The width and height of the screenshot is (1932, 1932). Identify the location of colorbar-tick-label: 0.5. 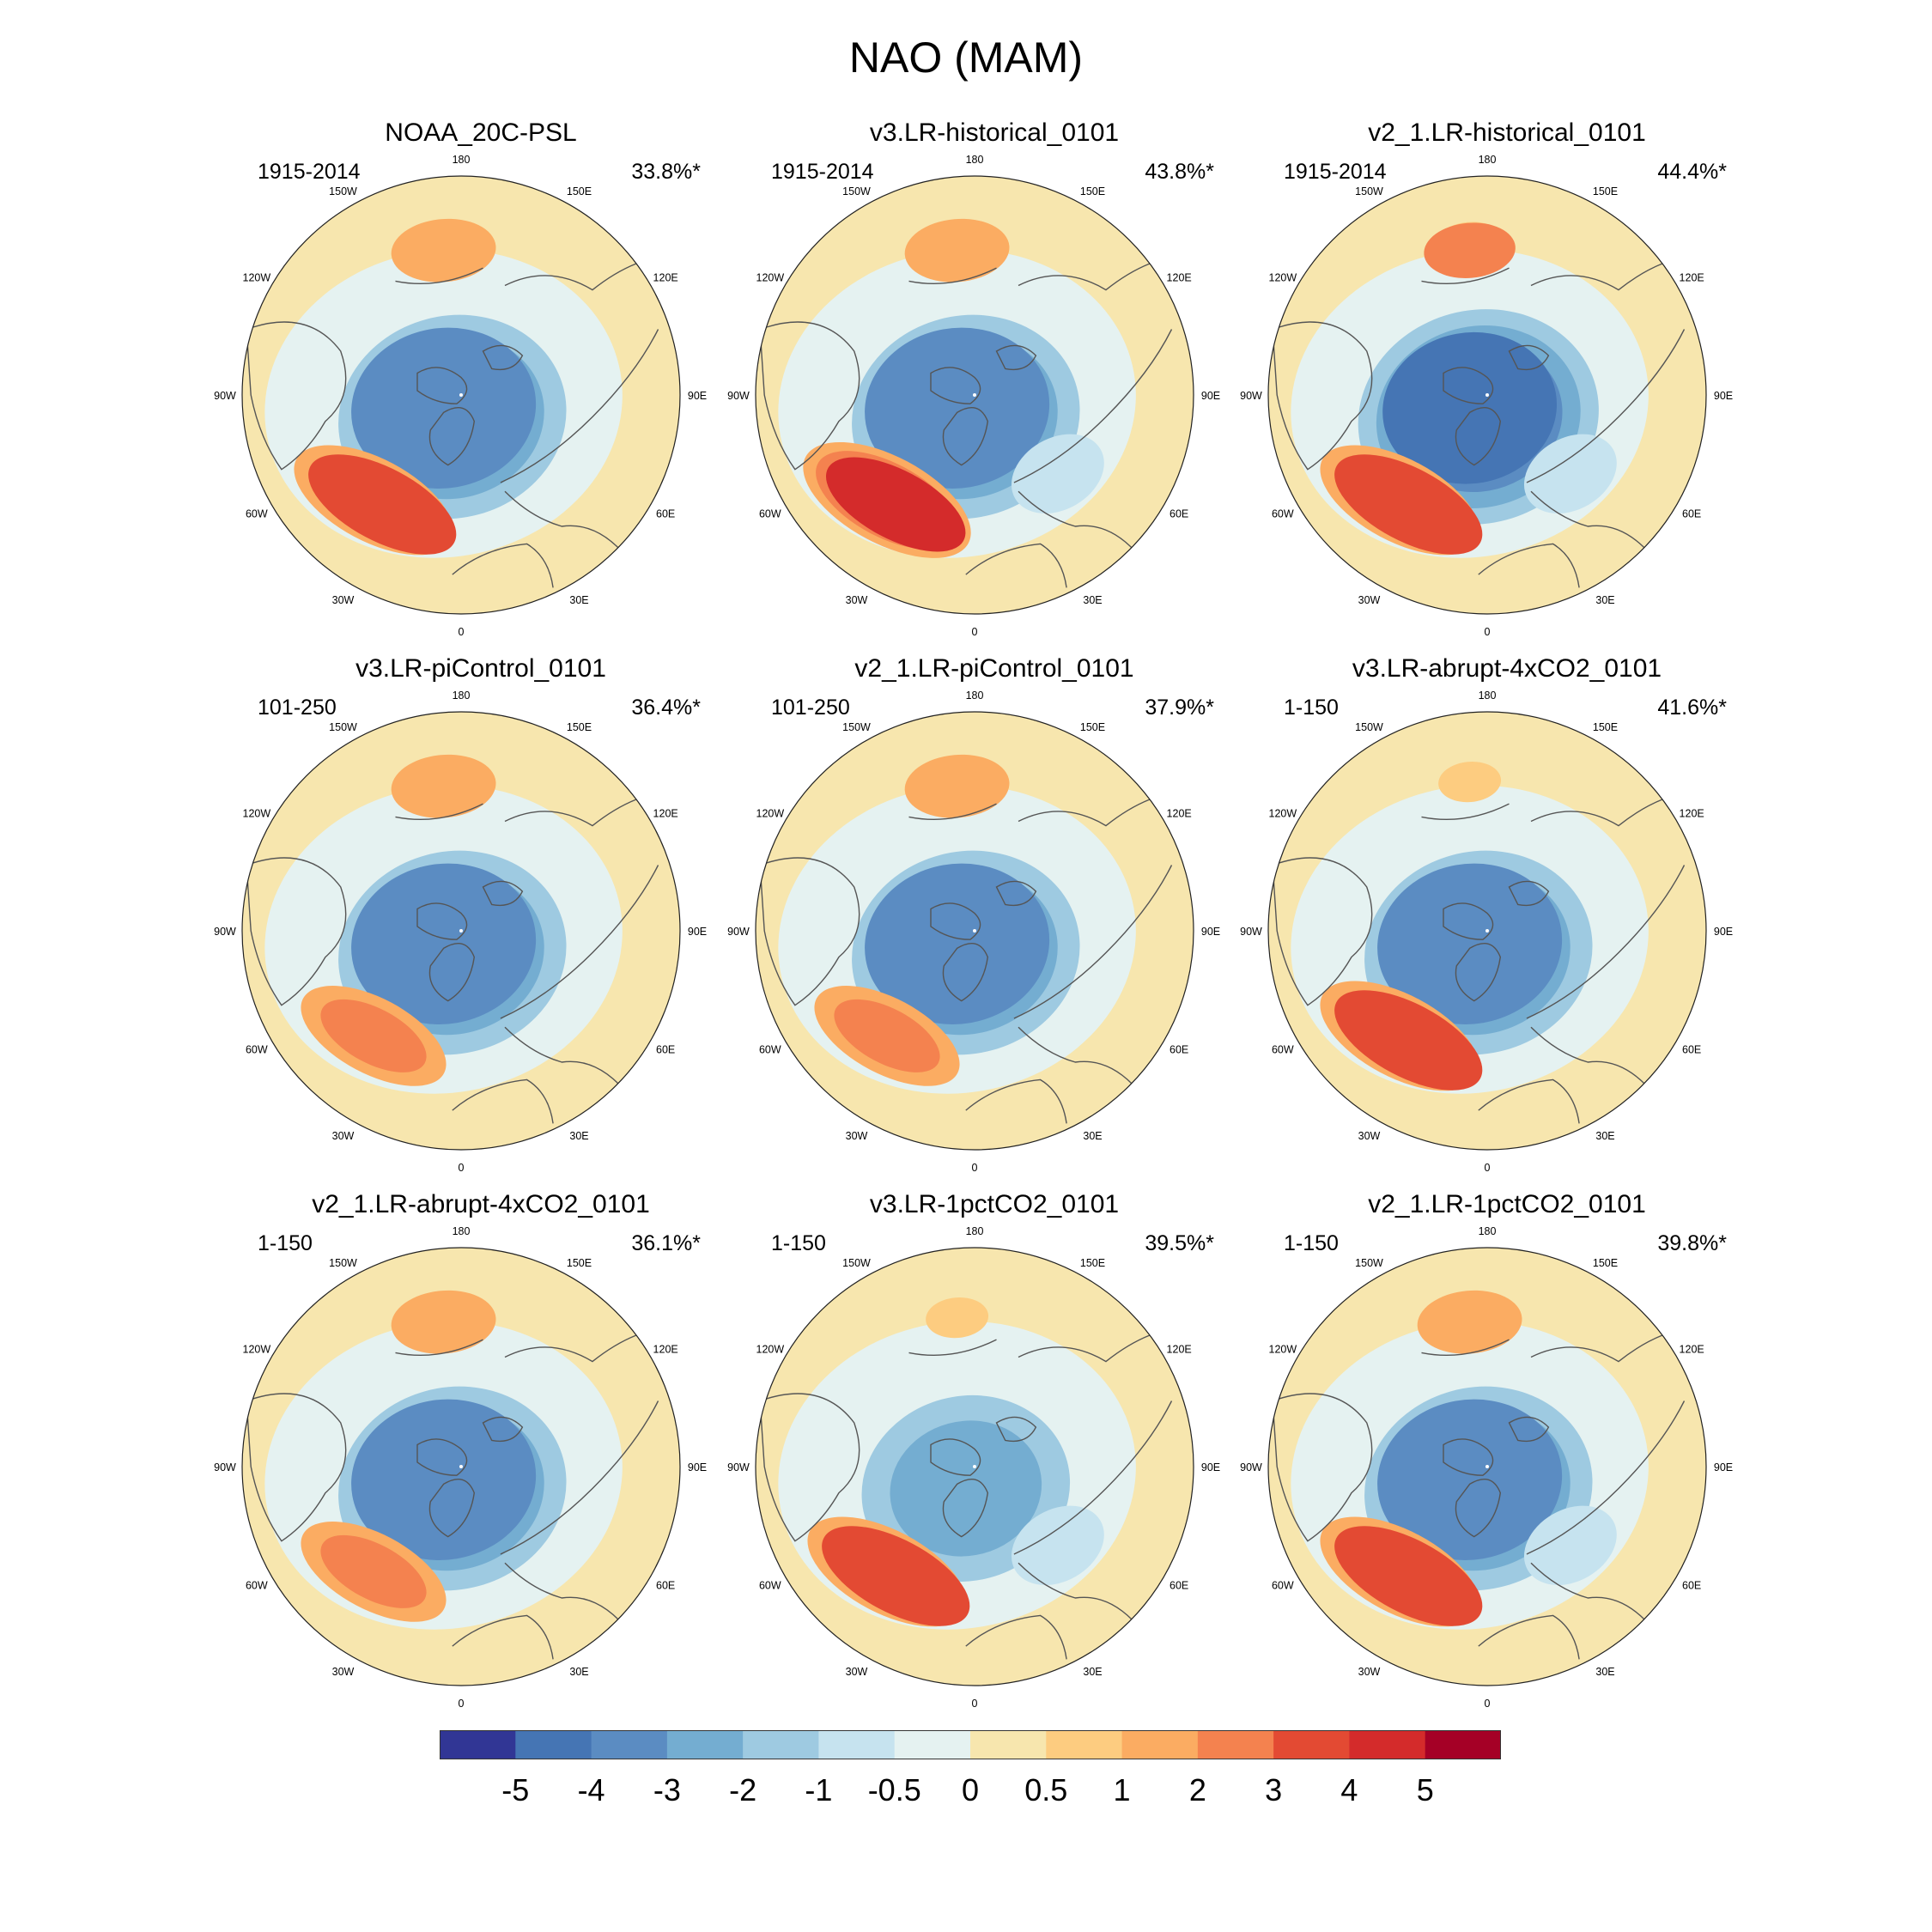
(1045, 1790).